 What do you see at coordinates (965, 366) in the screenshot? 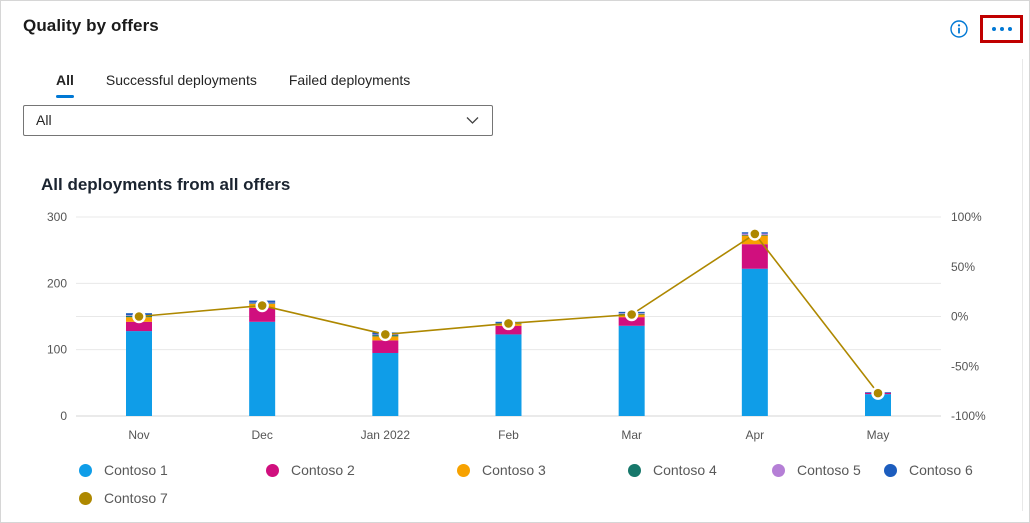
I see `svg-text: -50%` at bounding box center [965, 366].